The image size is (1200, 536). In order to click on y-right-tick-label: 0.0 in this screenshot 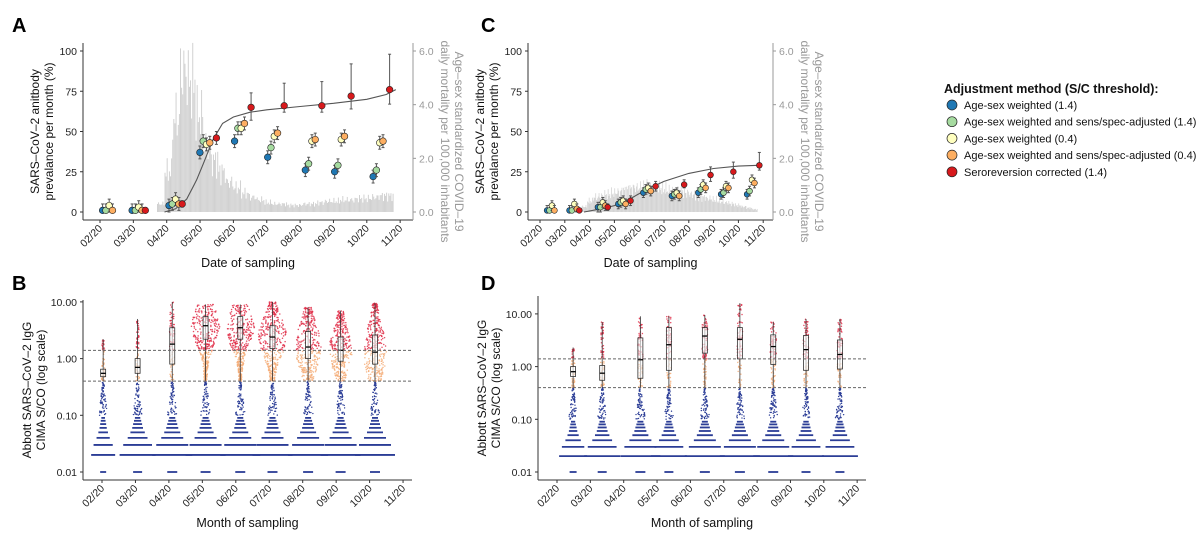, I will do `click(426, 213)`.